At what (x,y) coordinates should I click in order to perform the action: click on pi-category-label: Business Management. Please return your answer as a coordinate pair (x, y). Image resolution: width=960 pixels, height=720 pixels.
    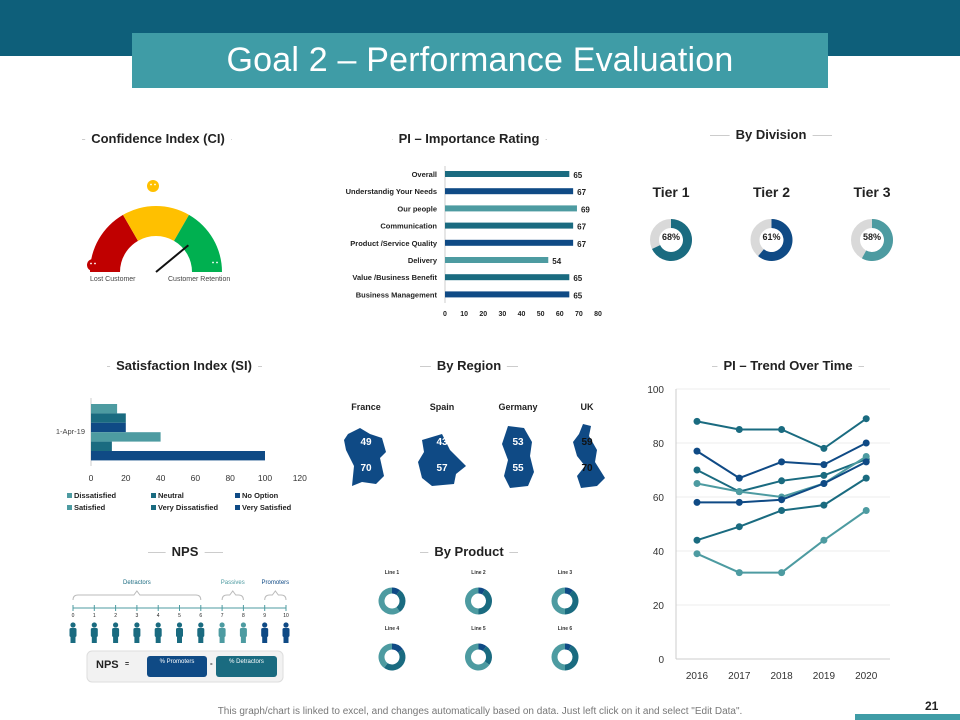
    Looking at the image, I should click on (397, 294).